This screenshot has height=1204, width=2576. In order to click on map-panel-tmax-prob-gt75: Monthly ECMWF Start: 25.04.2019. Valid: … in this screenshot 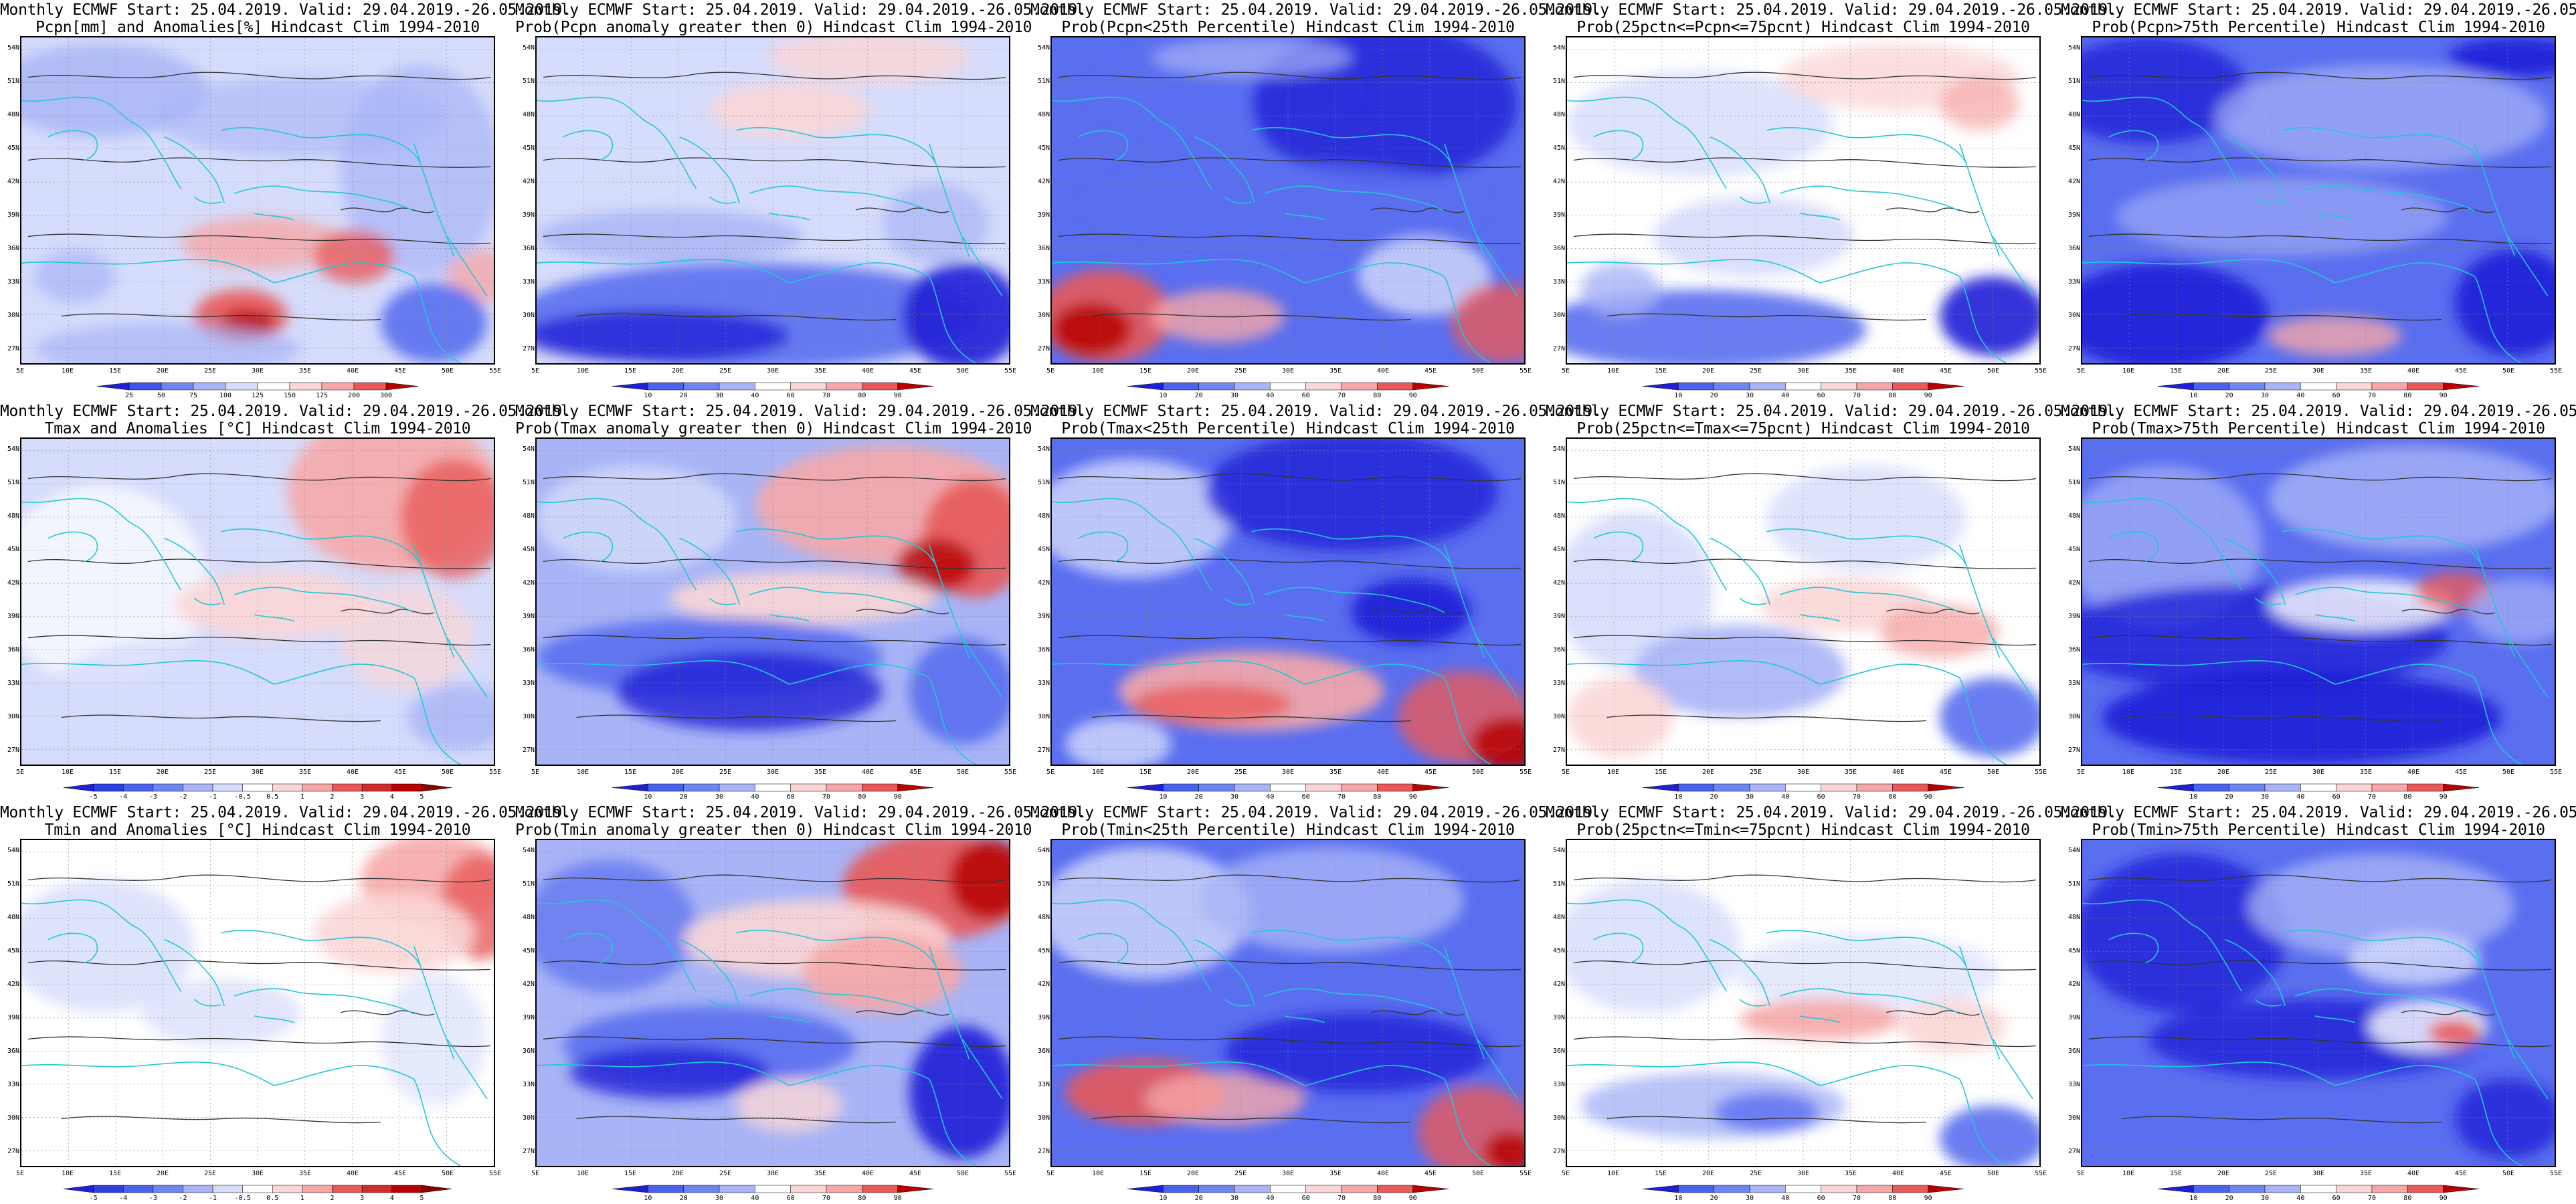, I will do `click(2318, 602)`.